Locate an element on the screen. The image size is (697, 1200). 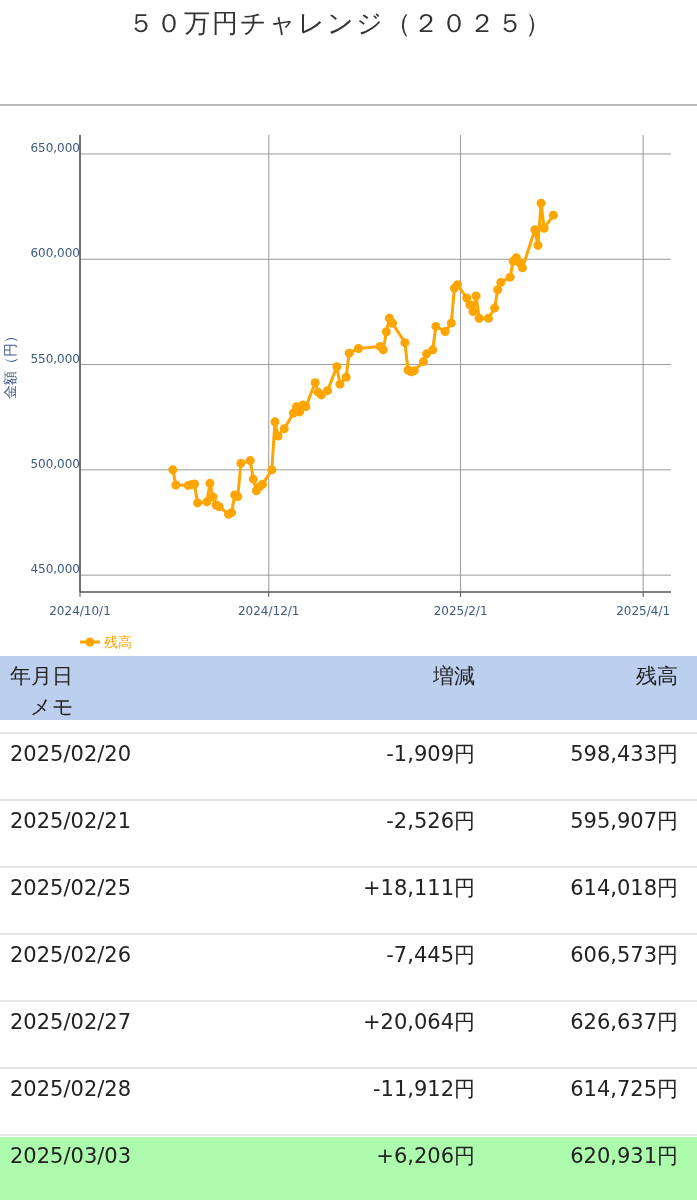
y-tick-label: 500,000 is located at coordinates (55, 463).